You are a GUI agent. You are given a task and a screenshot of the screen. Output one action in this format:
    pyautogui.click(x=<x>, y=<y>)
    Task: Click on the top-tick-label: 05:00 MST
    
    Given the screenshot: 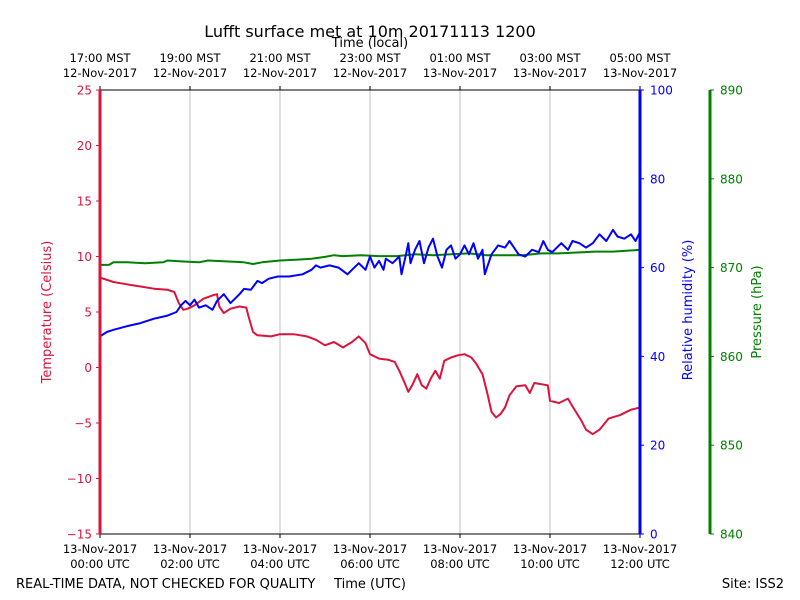 What is the action you would take?
    pyautogui.click(x=640, y=58)
    